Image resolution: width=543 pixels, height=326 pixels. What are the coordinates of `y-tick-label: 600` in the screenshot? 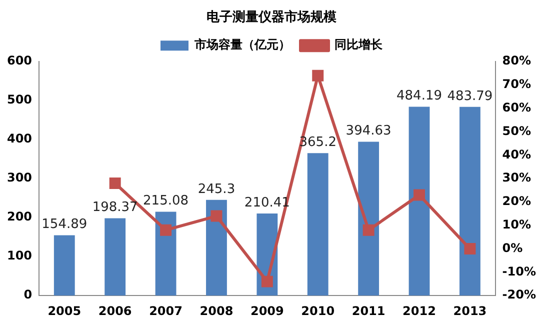 It's located at (19, 61).